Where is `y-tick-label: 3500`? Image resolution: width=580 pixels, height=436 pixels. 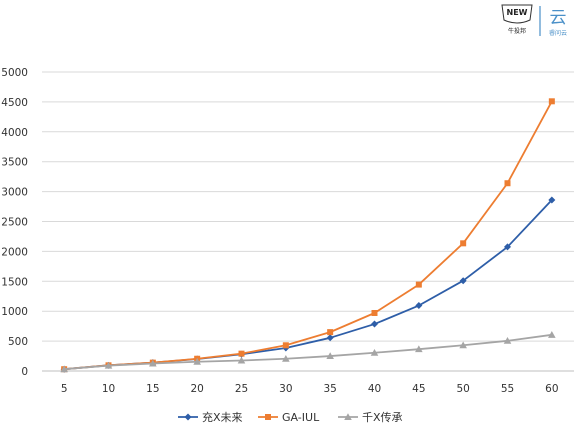 y-tick-label: 3500 is located at coordinates (14, 163).